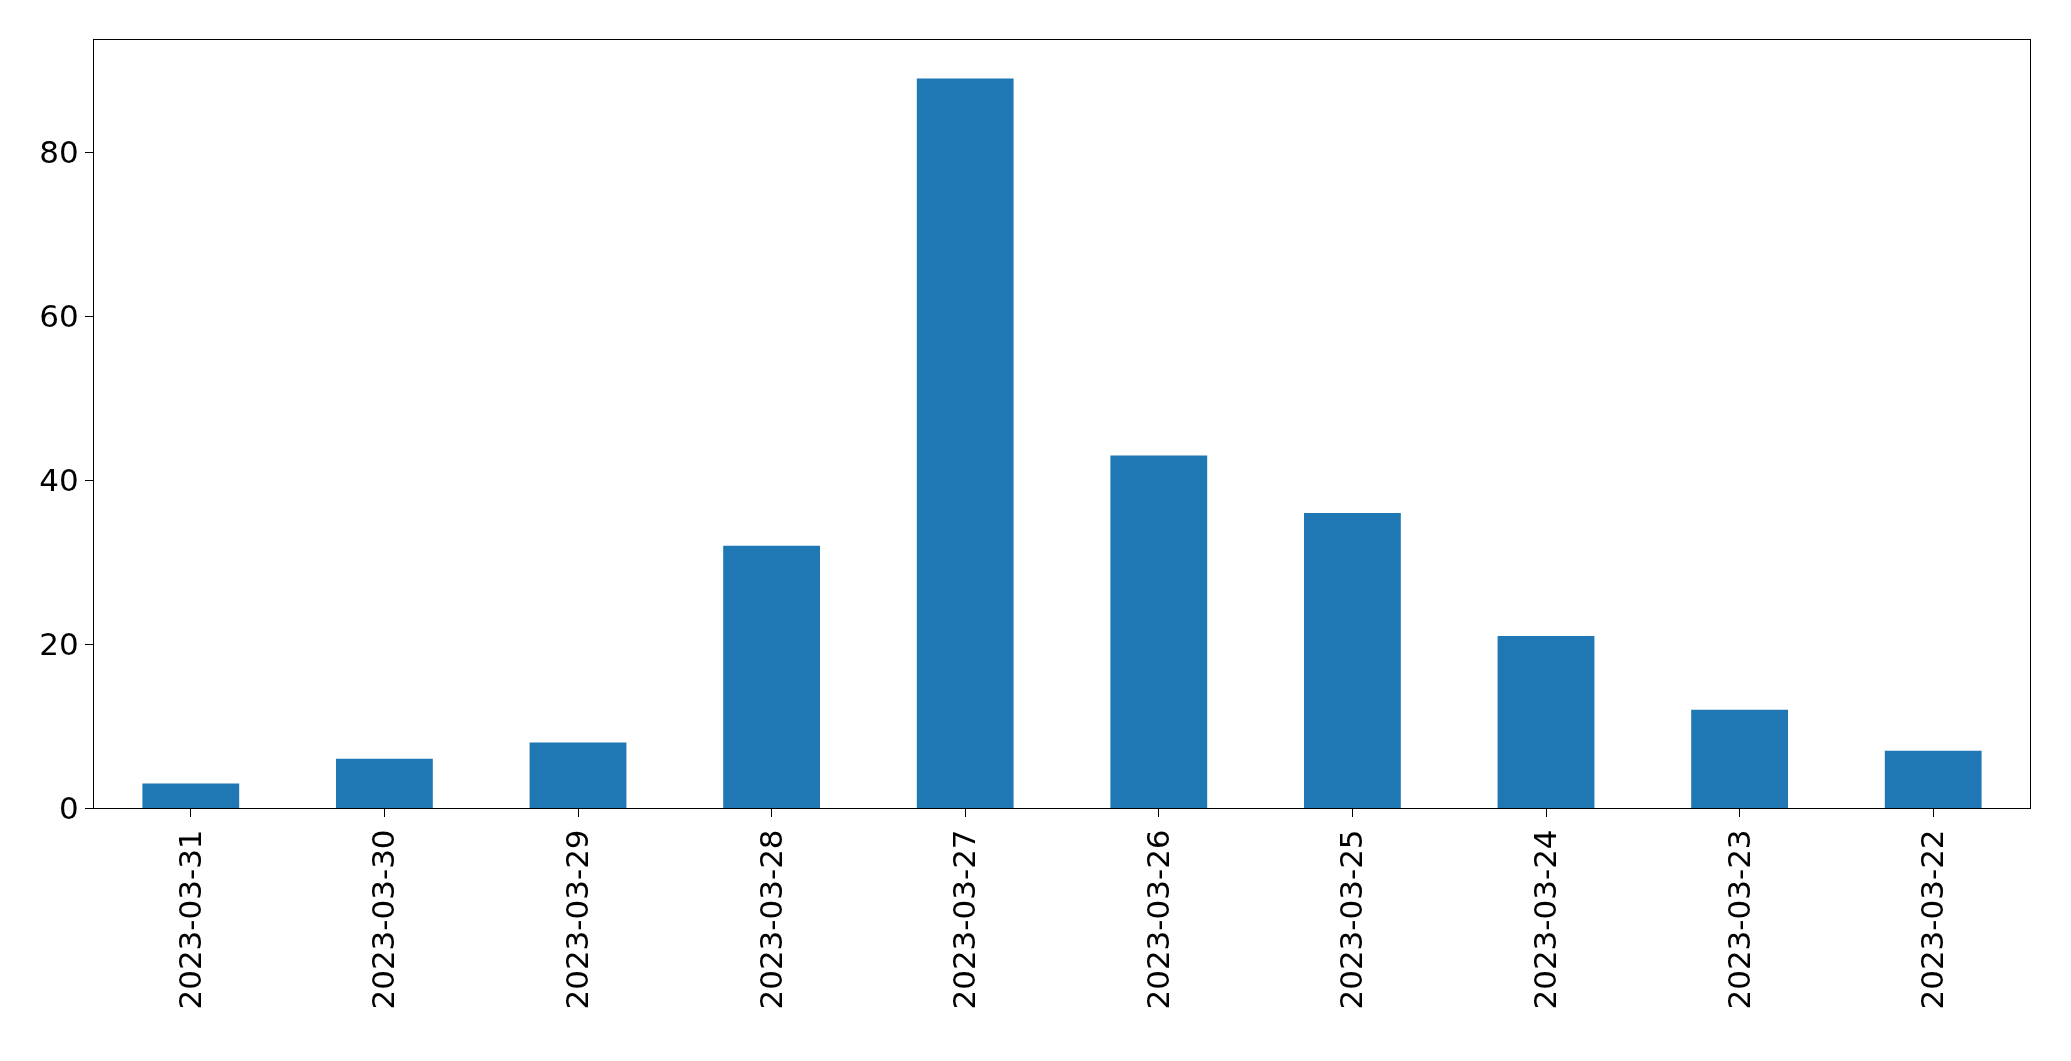 The height and width of the screenshot is (1061, 2071). I want to click on x-tick-label: 2023-03-29, so click(577, 919).